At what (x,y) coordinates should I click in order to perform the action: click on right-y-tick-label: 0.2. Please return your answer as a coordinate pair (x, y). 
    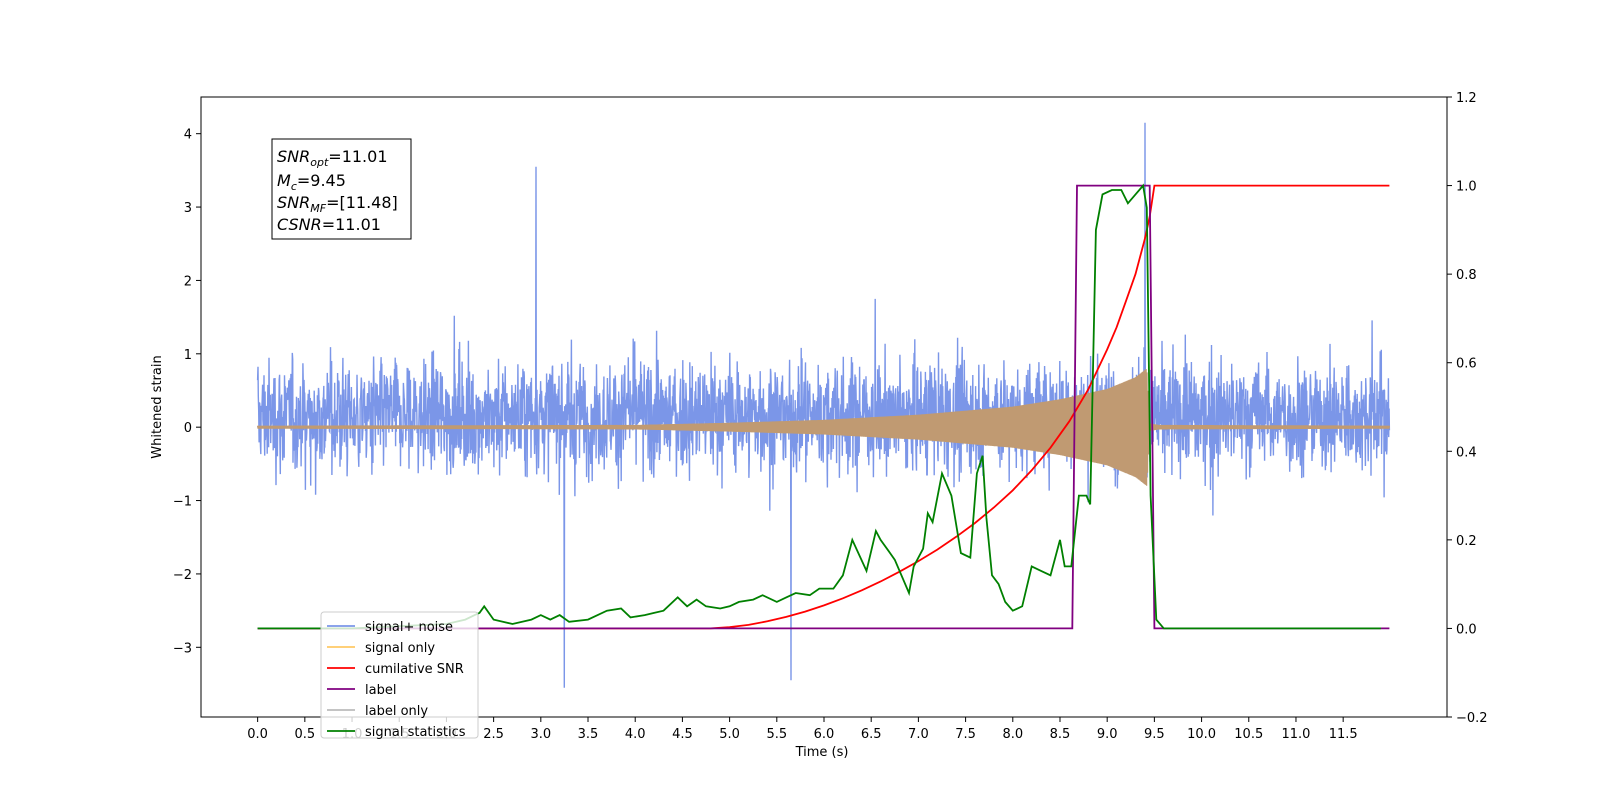
    Looking at the image, I should click on (1466, 541).